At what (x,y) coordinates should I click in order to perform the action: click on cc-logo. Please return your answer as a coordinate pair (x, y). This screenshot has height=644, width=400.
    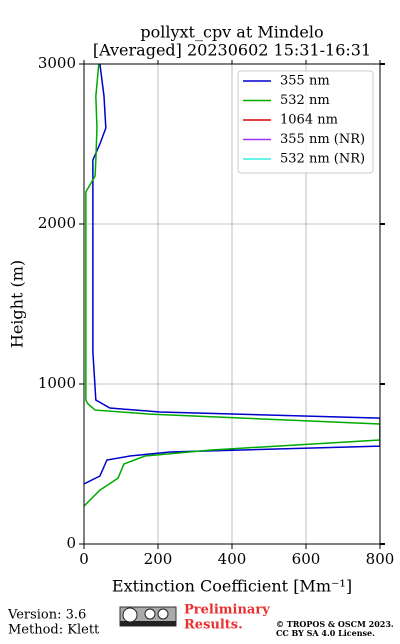
    Looking at the image, I should click on (148, 616).